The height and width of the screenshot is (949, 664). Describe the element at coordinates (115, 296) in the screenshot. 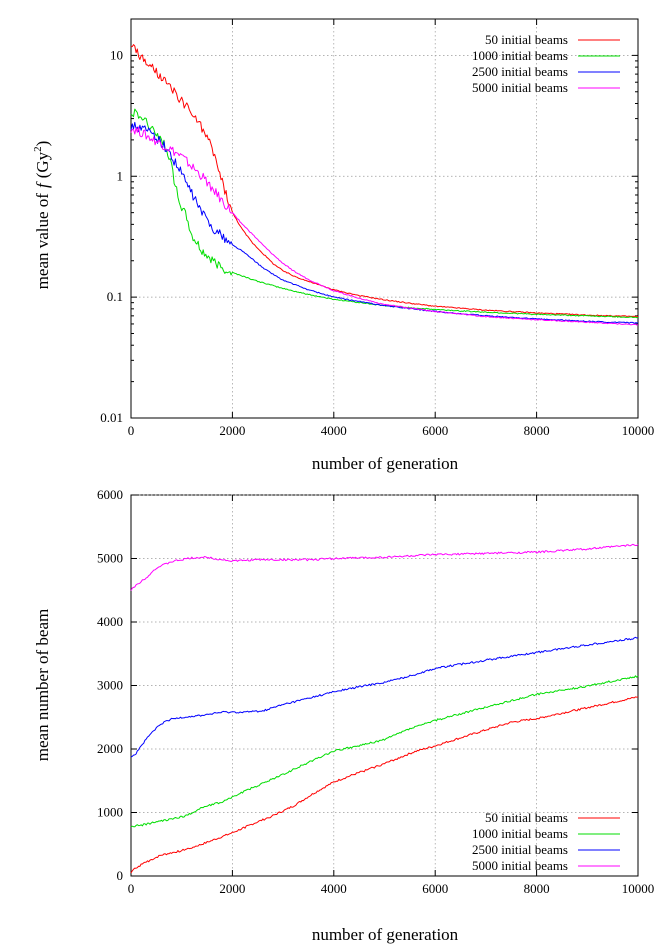

I see `top-y-tick-label: 0.1` at that location.